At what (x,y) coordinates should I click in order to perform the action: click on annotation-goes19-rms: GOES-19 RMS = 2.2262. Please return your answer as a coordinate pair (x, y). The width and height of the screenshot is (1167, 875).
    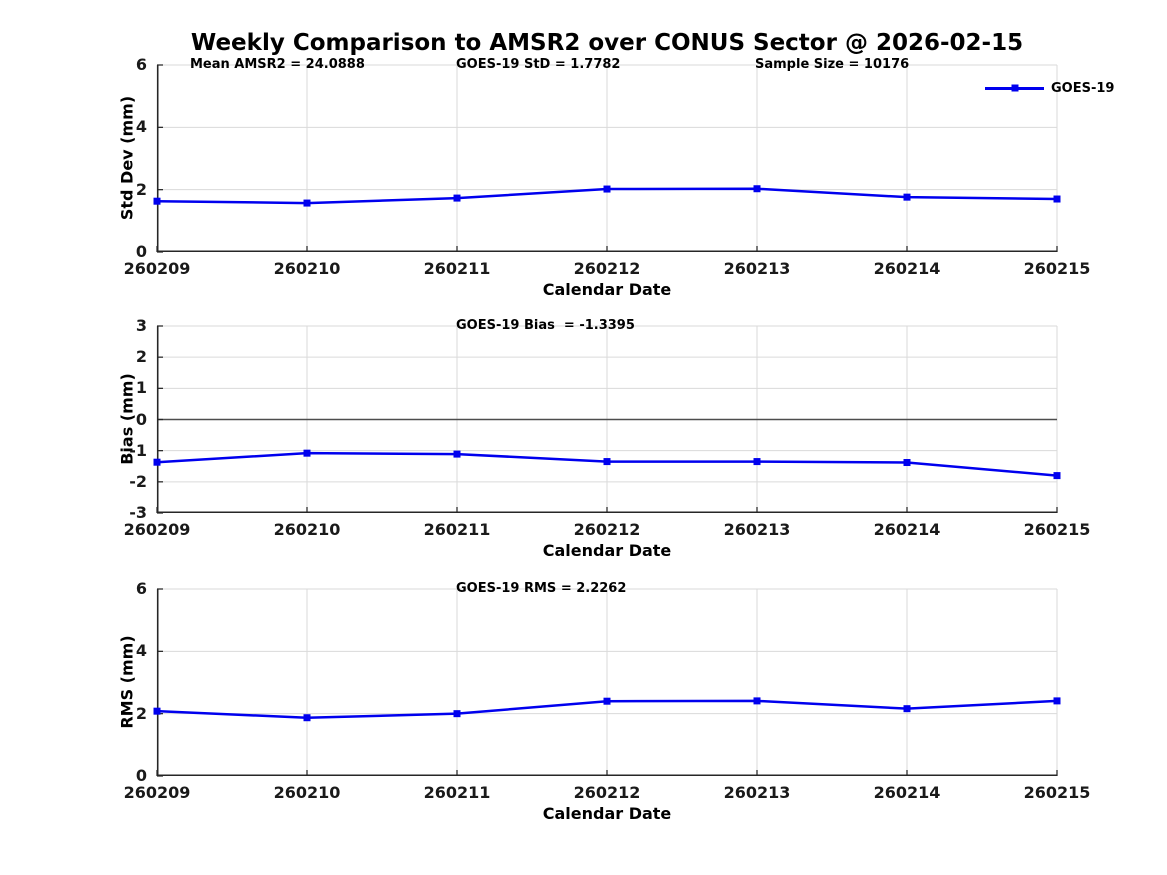
    Looking at the image, I should click on (541, 588).